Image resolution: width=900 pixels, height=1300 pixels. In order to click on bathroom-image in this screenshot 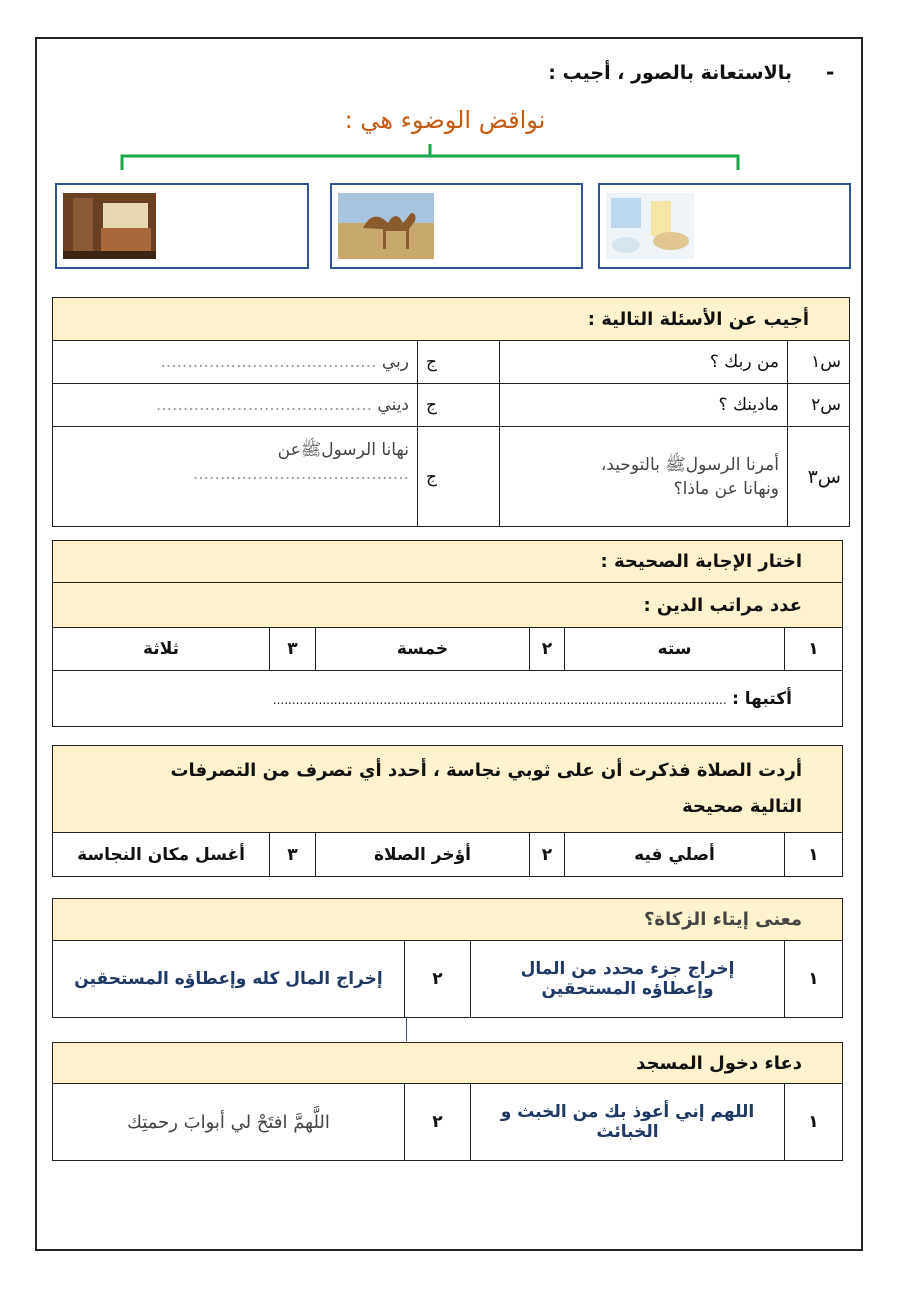, I will do `click(650, 226)`.